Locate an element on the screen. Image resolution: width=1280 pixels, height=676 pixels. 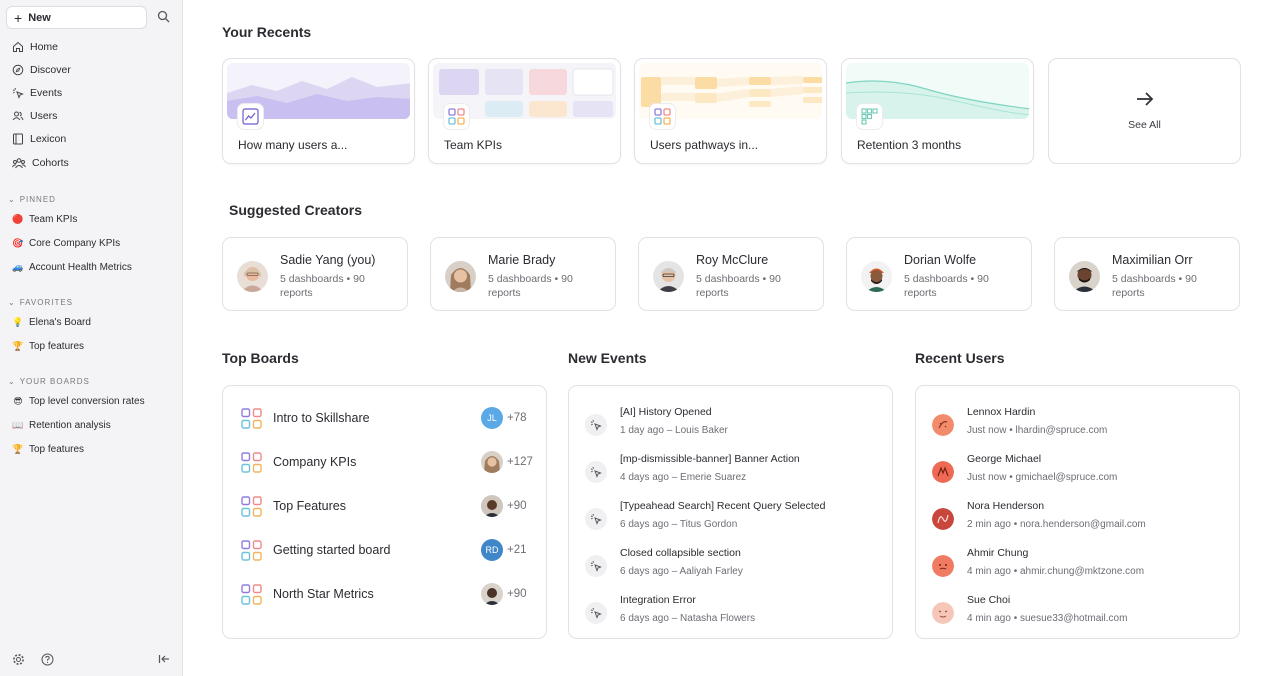
board-row: Top Features +90 is located at coordinates (386, 506).